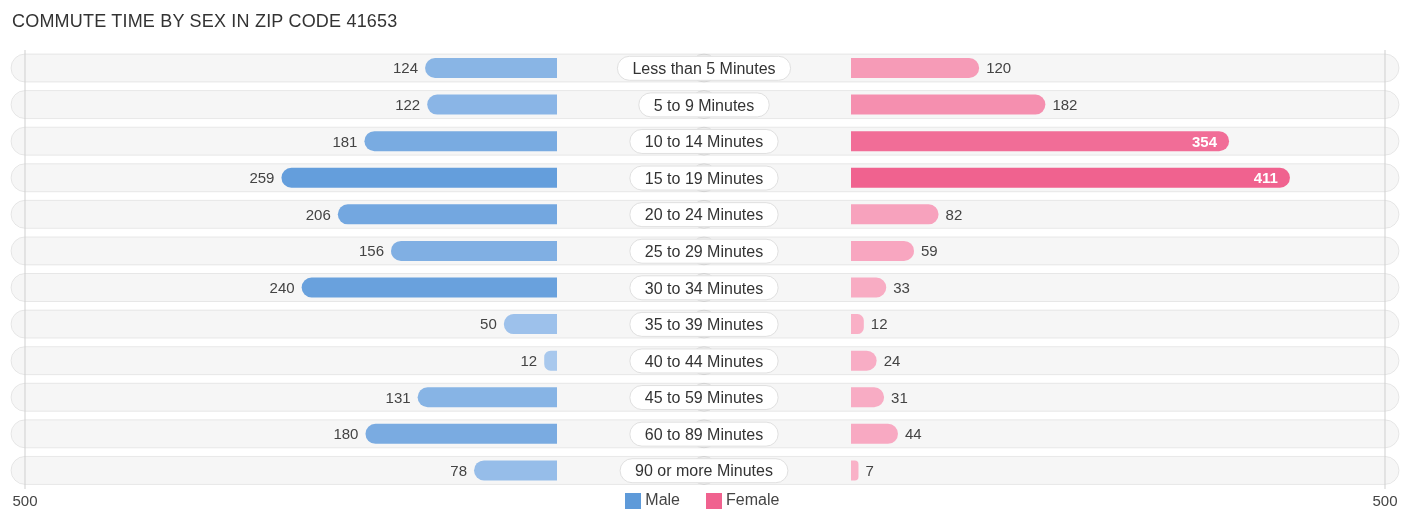  Describe the element at coordinates (704, 325) in the screenshot. I see `y-tick-label: 35 to 39 Minutes` at that location.